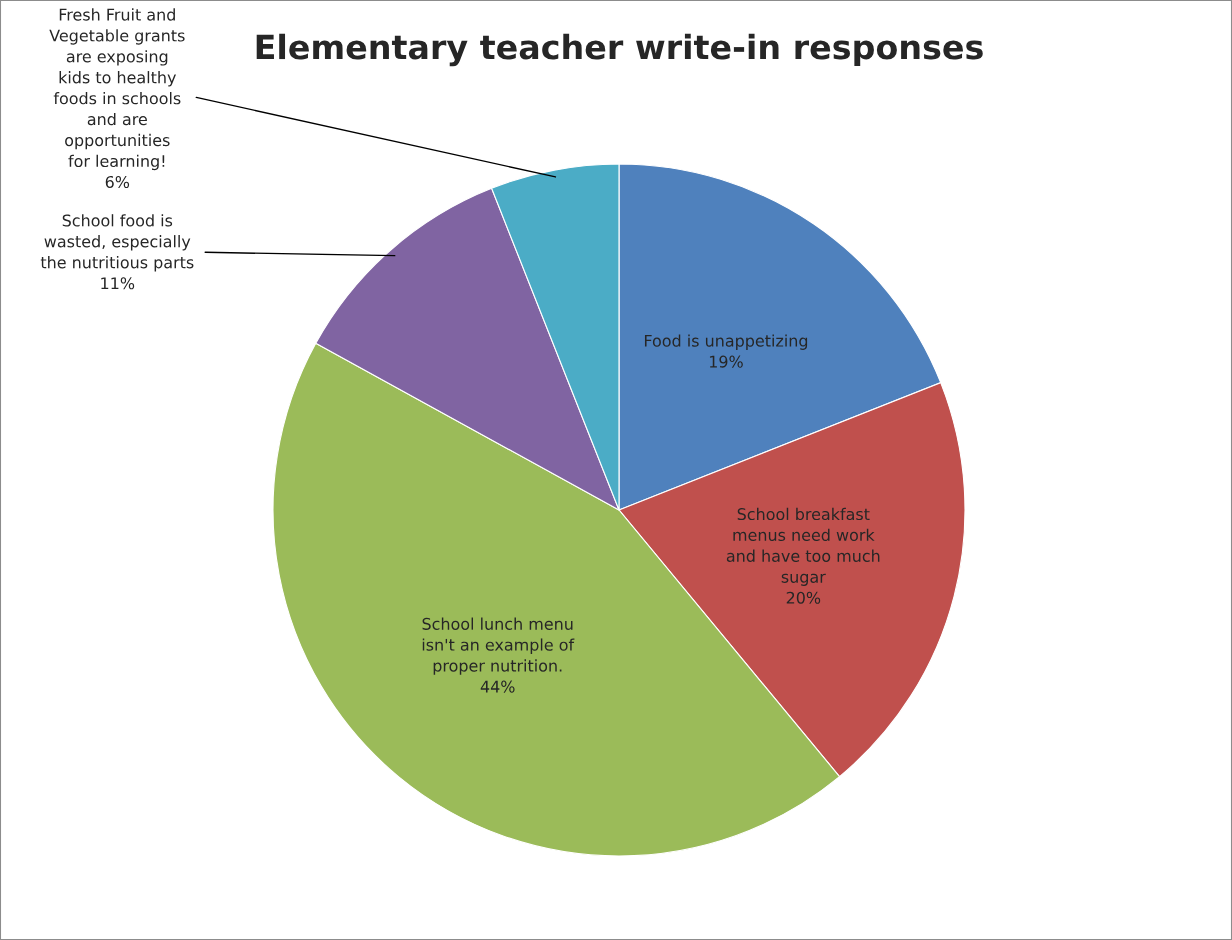 Image resolution: width=1232 pixels, height=940 pixels. Describe the element at coordinates (619, 50) in the screenshot. I see `text: Elementary teacher write-in responses` at that location.